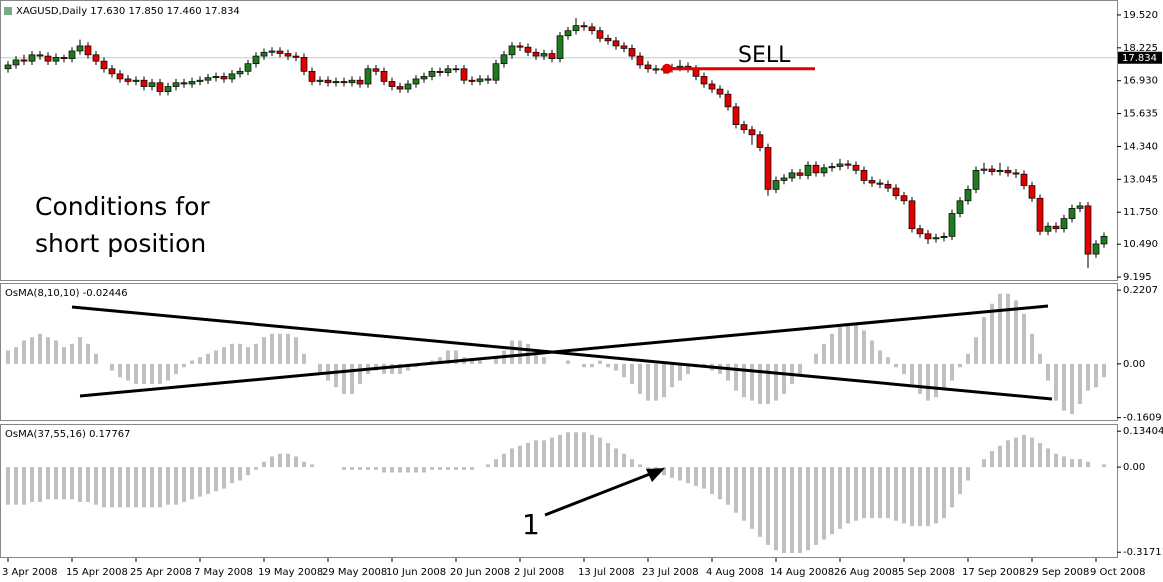 The image size is (1163, 582). Describe the element at coordinates (993, 572) in the screenshot. I see `x-tick-label: 17 Sep 2008` at that location.